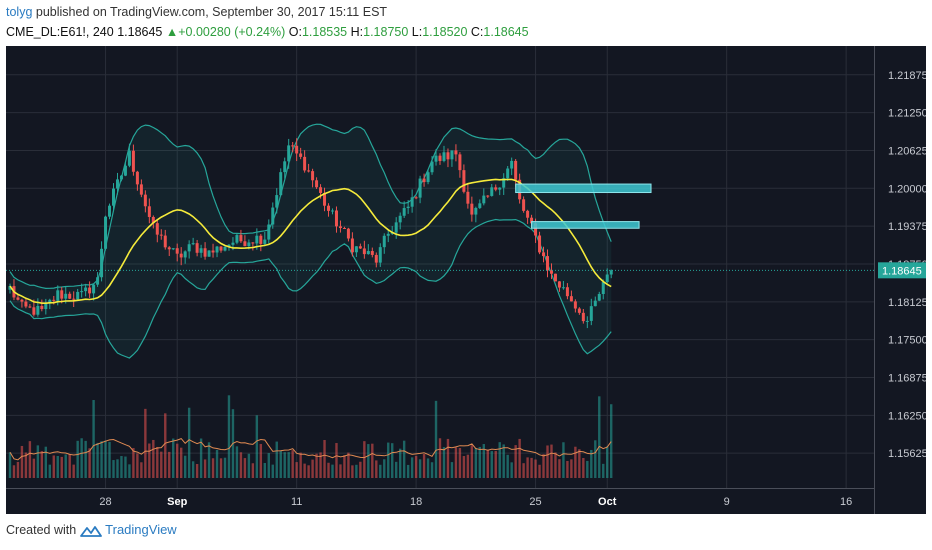 The width and height of the screenshot is (932, 550). What do you see at coordinates (907, 379) in the screenshot?
I see `y-tick-label: 1.16875` at bounding box center [907, 379].